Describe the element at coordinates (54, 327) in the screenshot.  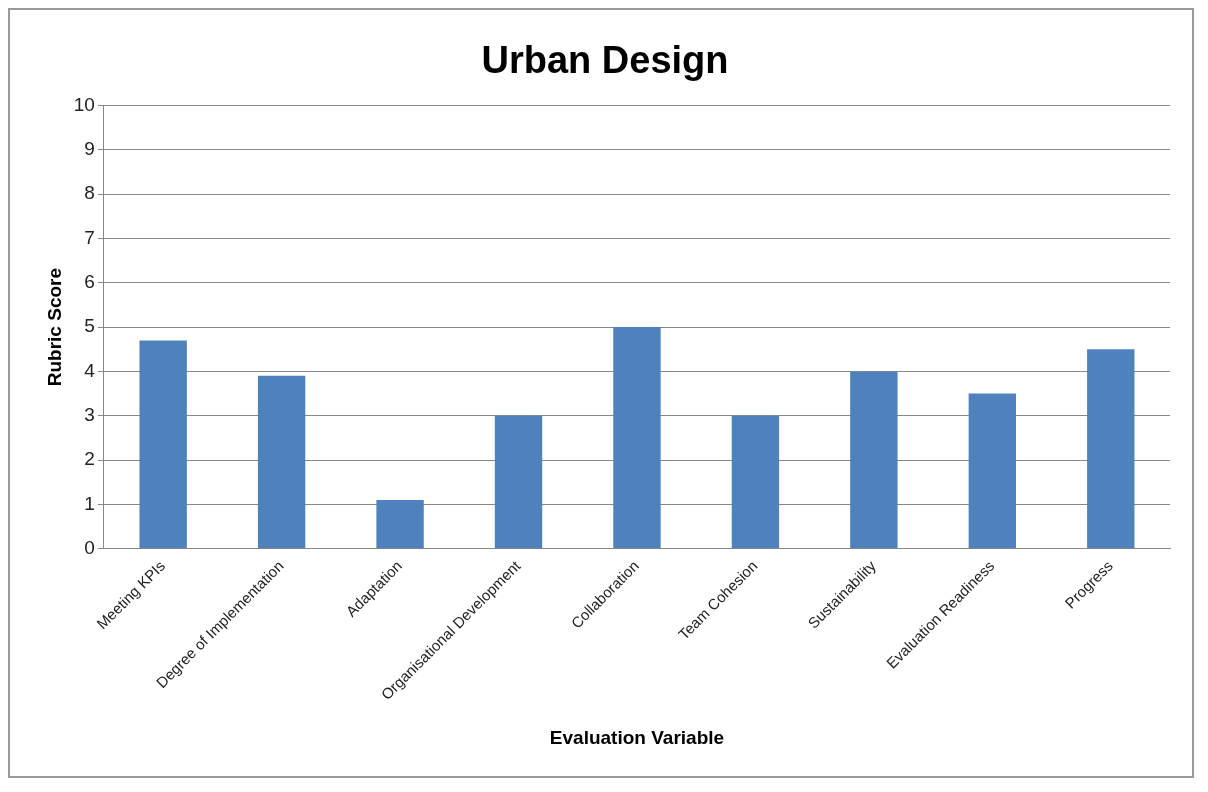
I see `y-axis-title: Rubric Score` at that location.